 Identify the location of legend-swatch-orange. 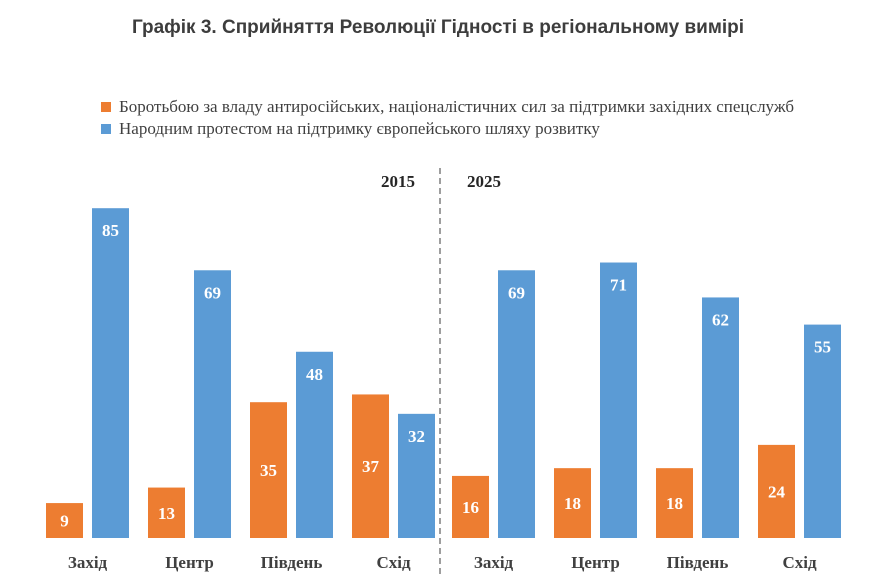
(106, 107).